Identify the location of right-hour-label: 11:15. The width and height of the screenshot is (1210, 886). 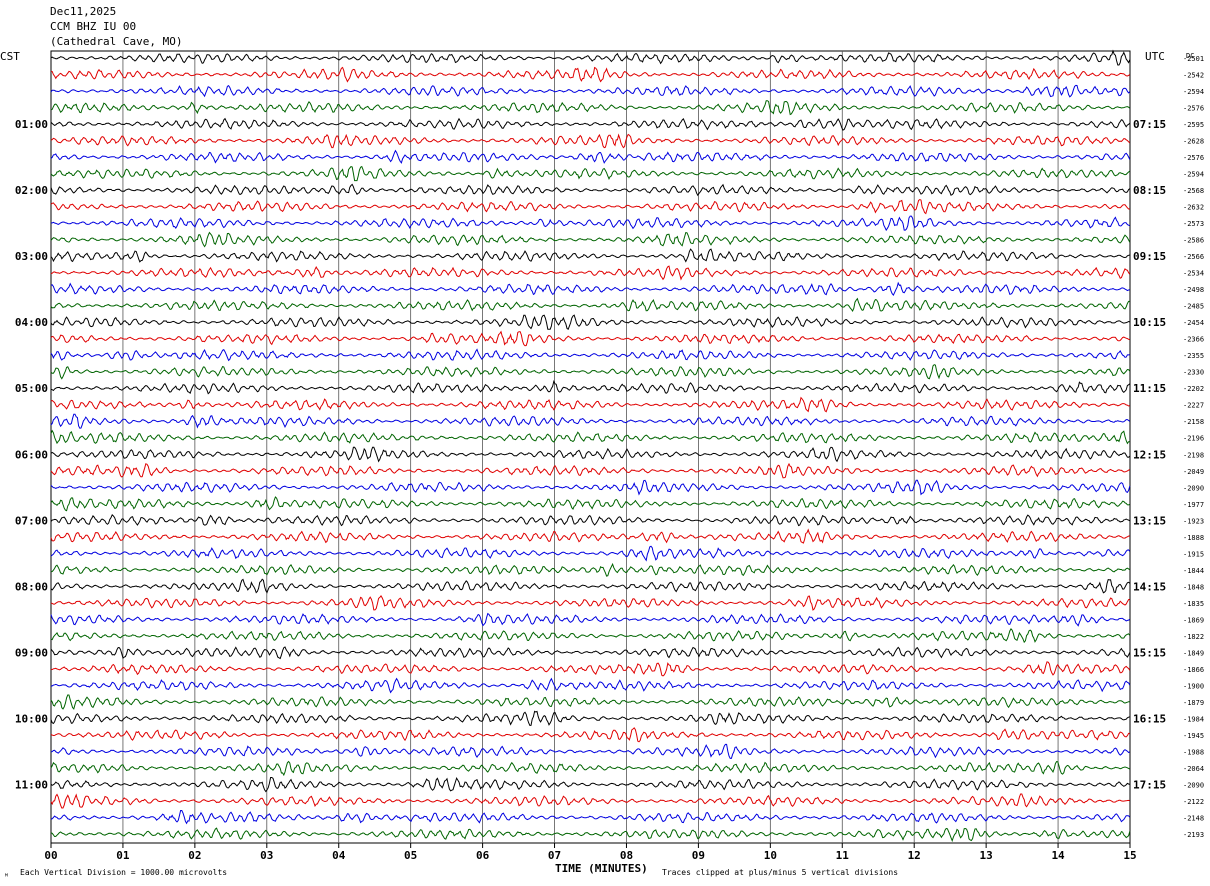
(1149, 388).